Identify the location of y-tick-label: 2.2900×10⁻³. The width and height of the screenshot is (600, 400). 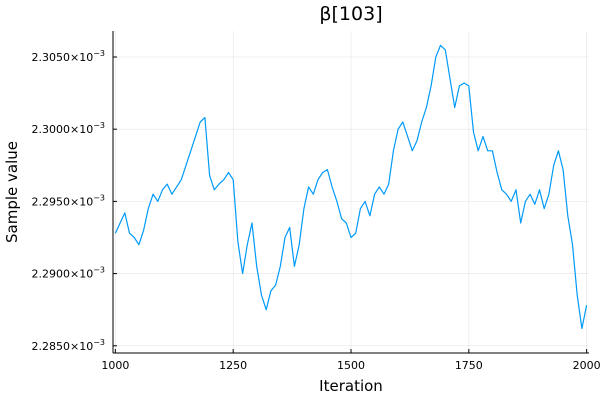
(69, 273).